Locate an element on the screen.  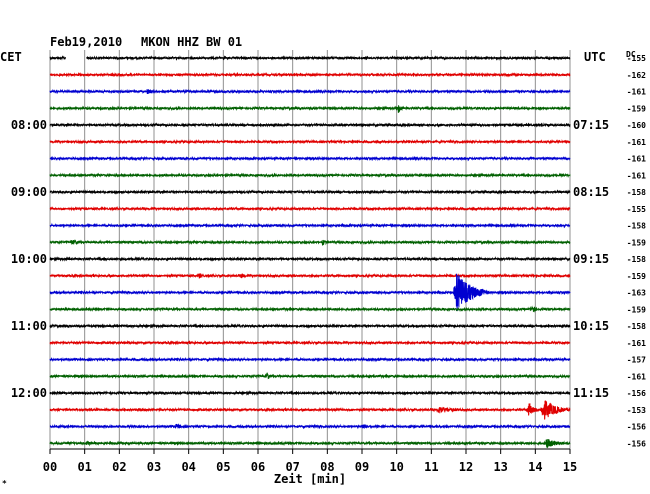
right-hour-label: 11:15 is located at coordinates (591, 393).